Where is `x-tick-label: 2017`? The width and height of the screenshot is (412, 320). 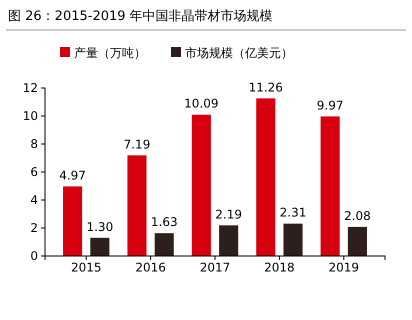 x-tick-label: 2017 is located at coordinates (215, 267).